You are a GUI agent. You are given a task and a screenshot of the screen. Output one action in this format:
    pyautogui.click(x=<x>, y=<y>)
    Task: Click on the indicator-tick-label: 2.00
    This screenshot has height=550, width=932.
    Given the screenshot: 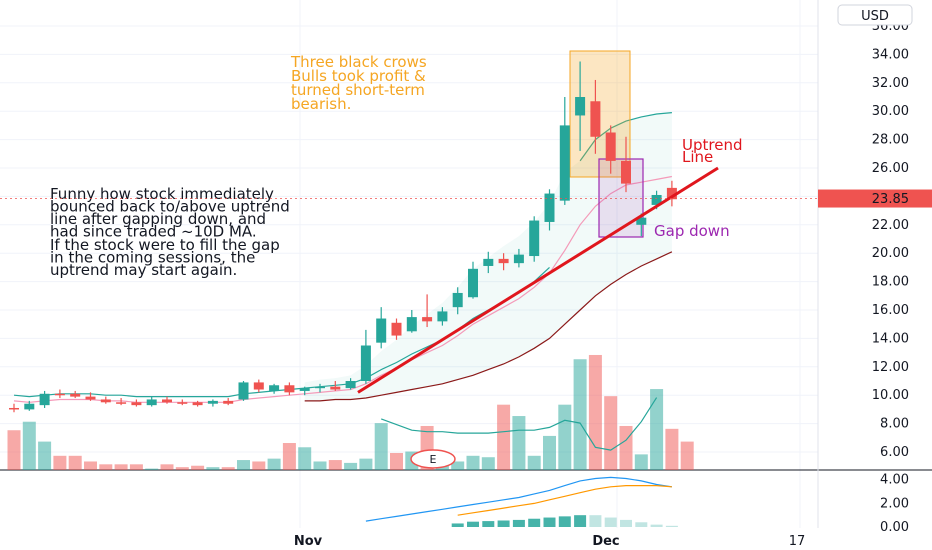 What is the action you would take?
    pyautogui.click(x=894, y=503)
    